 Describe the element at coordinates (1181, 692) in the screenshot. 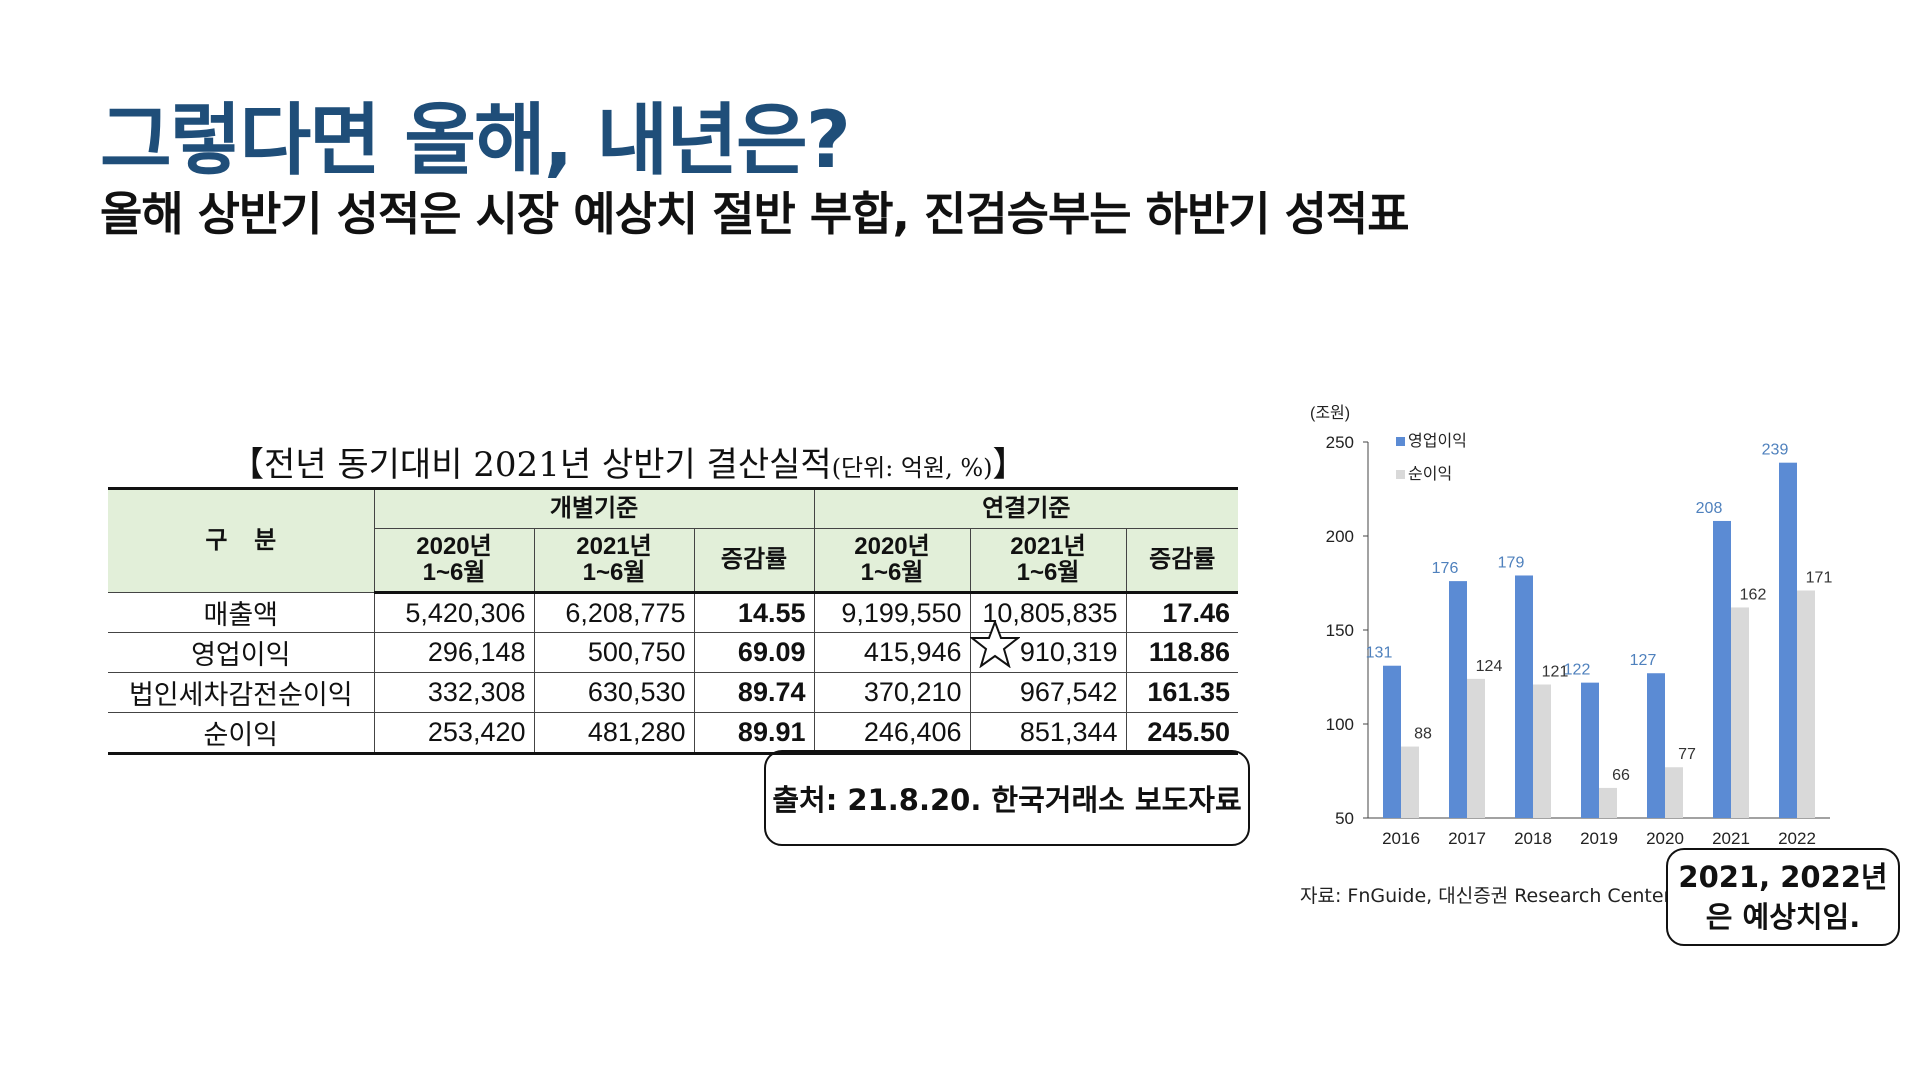

I see `cell-con-change: 161.35` at that location.